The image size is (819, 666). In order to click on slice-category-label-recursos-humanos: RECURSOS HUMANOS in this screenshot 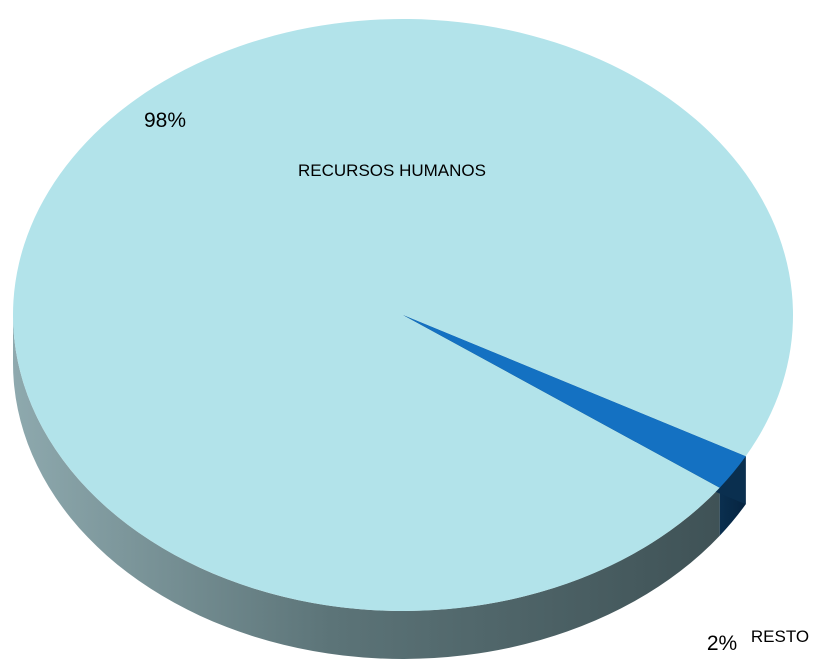, I will do `click(392, 170)`.